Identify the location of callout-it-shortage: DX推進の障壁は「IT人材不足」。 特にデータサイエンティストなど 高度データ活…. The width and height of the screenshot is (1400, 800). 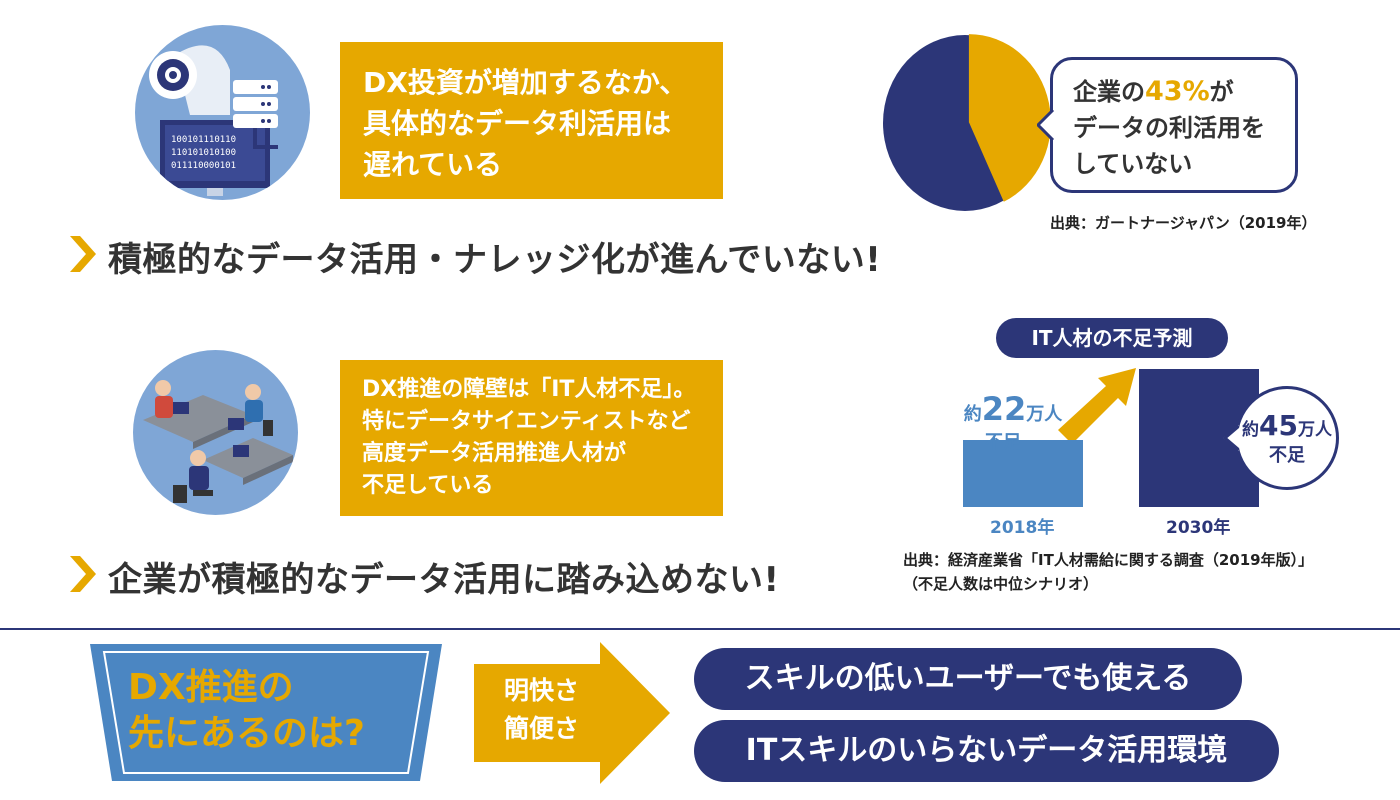
(531, 438).